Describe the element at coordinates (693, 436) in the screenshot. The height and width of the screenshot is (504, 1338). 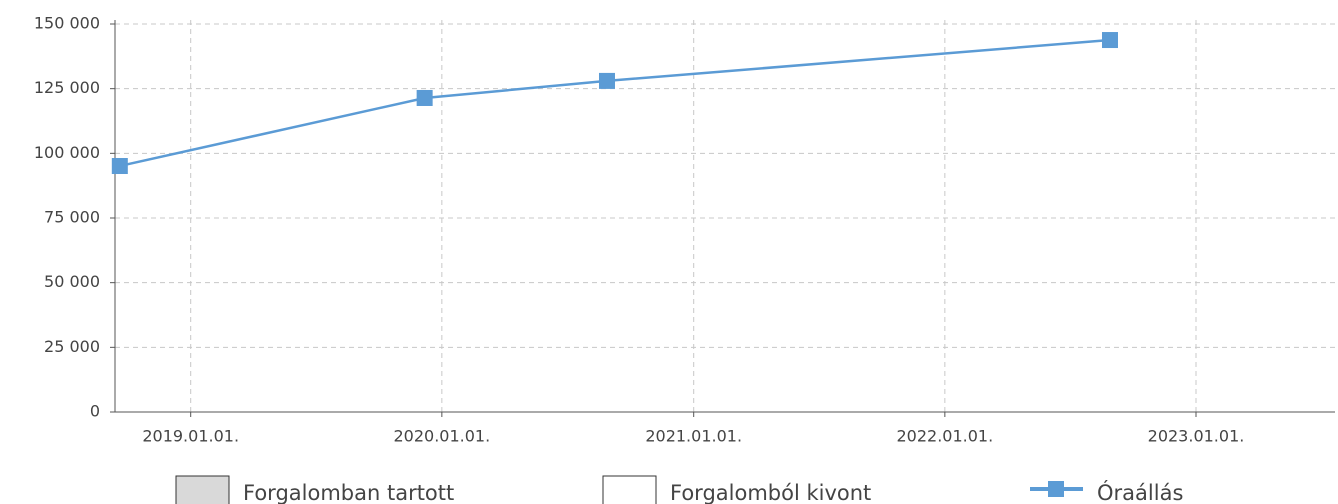
I see `x-tick-label: 2021.01.01.` at that location.